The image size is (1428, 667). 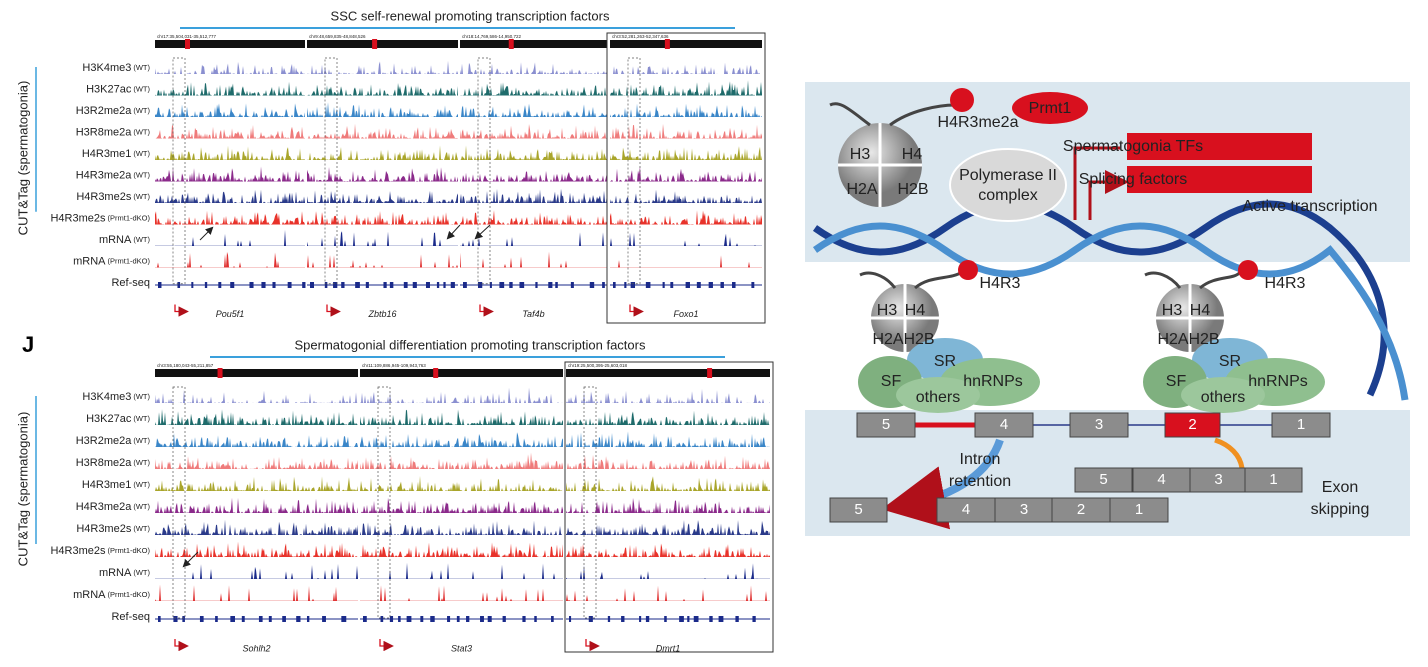 What do you see at coordinates (1008, 195) in the screenshot?
I see `diagram-text: complex` at bounding box center [1008, 195].